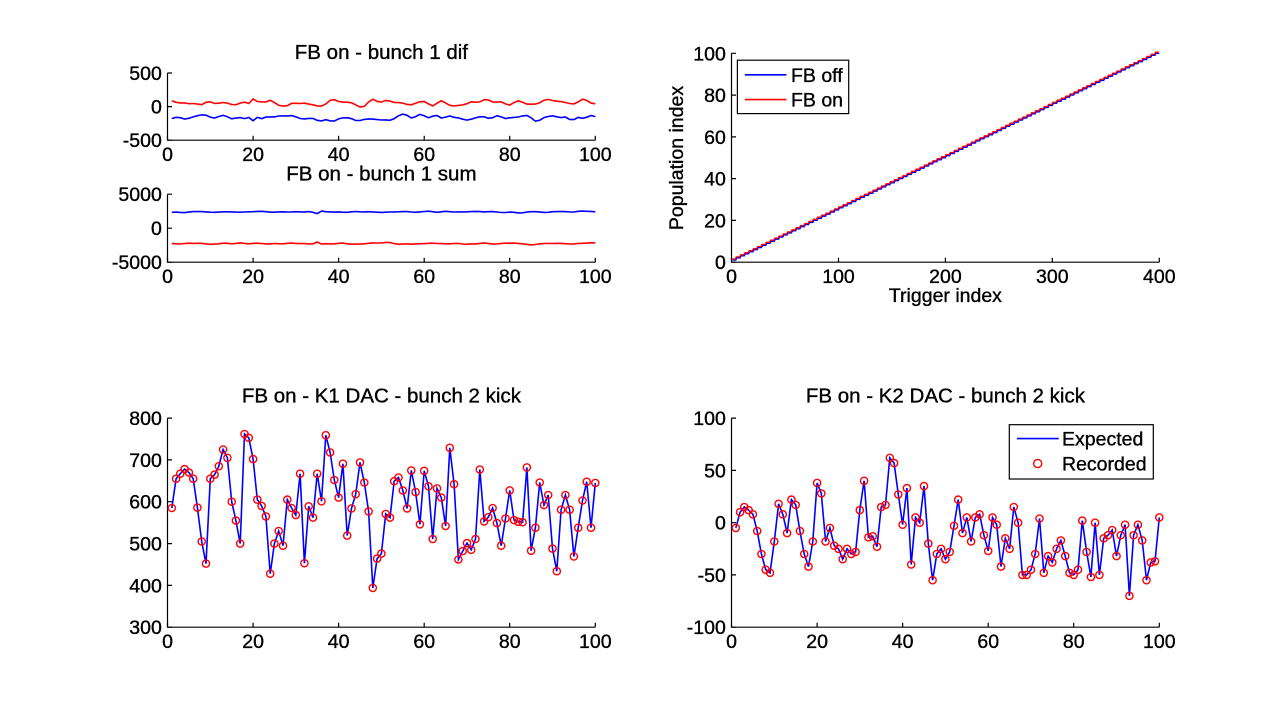 This screenshot has height=710, width=1281. Describe the element at coordinates (712, 576) in the screenshot. I see `svg-text: -50` at that location.